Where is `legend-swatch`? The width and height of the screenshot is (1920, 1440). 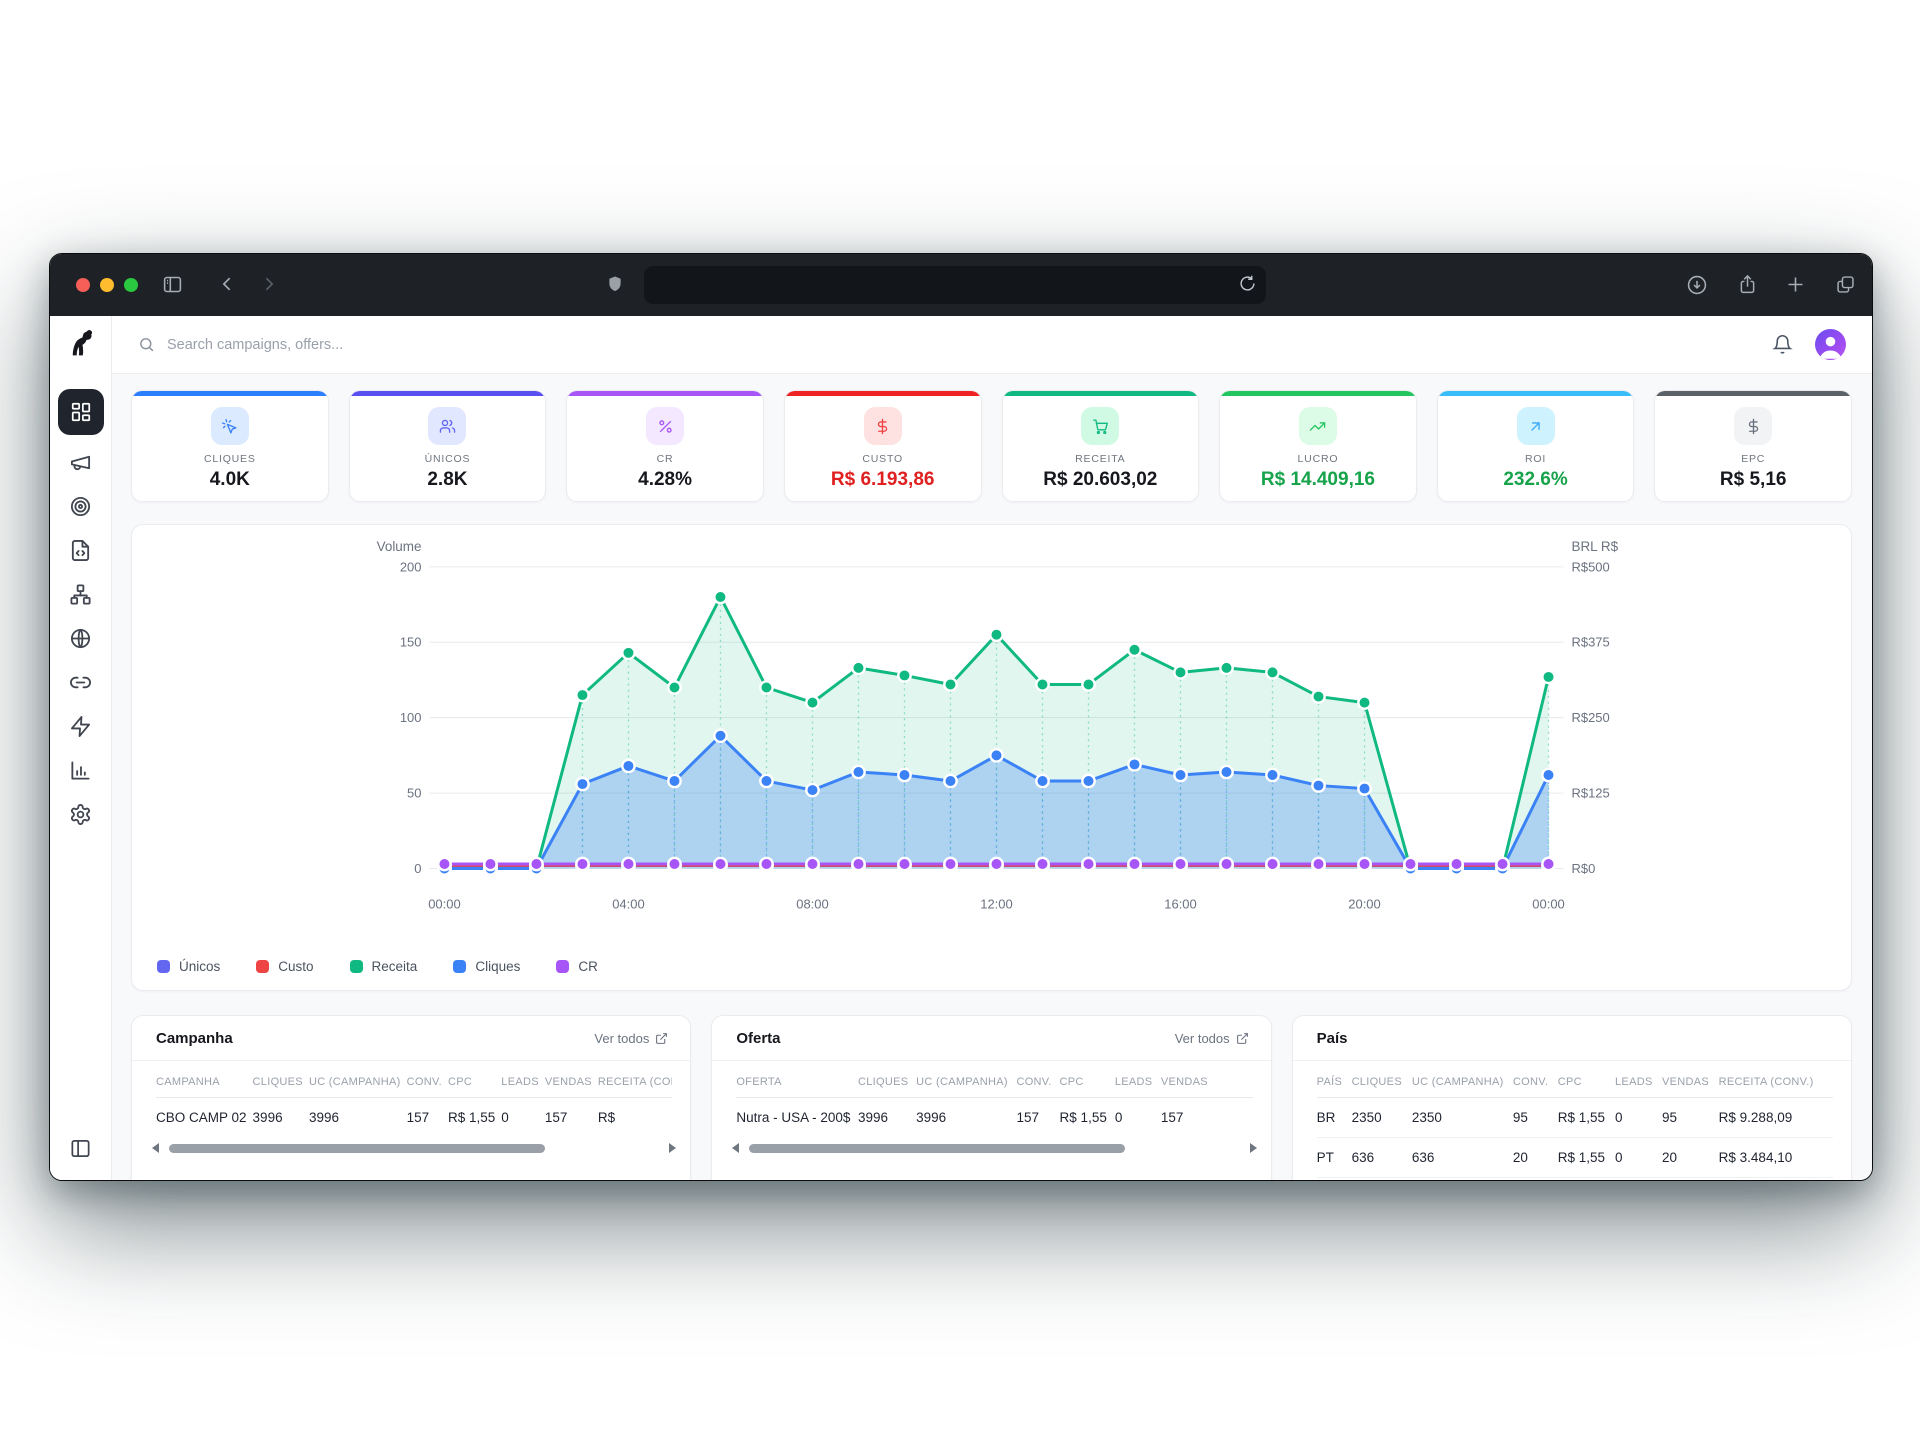
legend-swatch is located at coordinates (263, 966).